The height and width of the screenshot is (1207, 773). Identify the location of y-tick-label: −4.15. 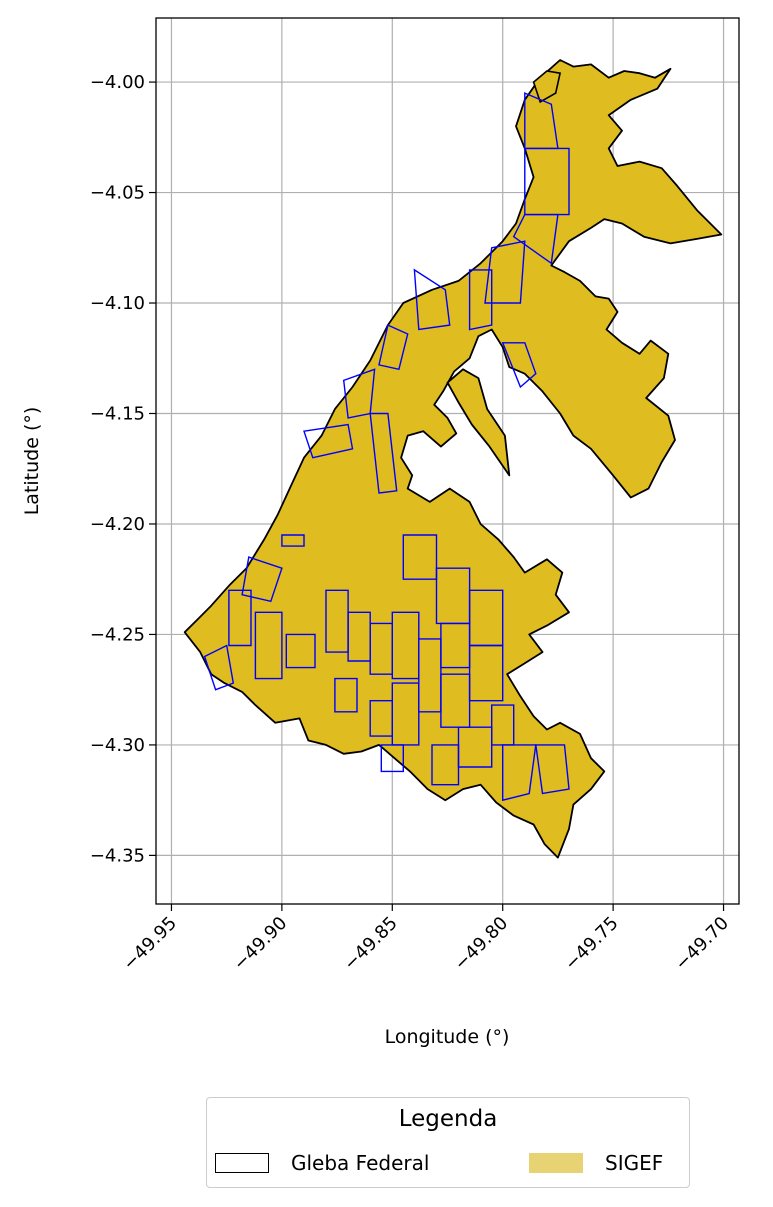
(117, 413).